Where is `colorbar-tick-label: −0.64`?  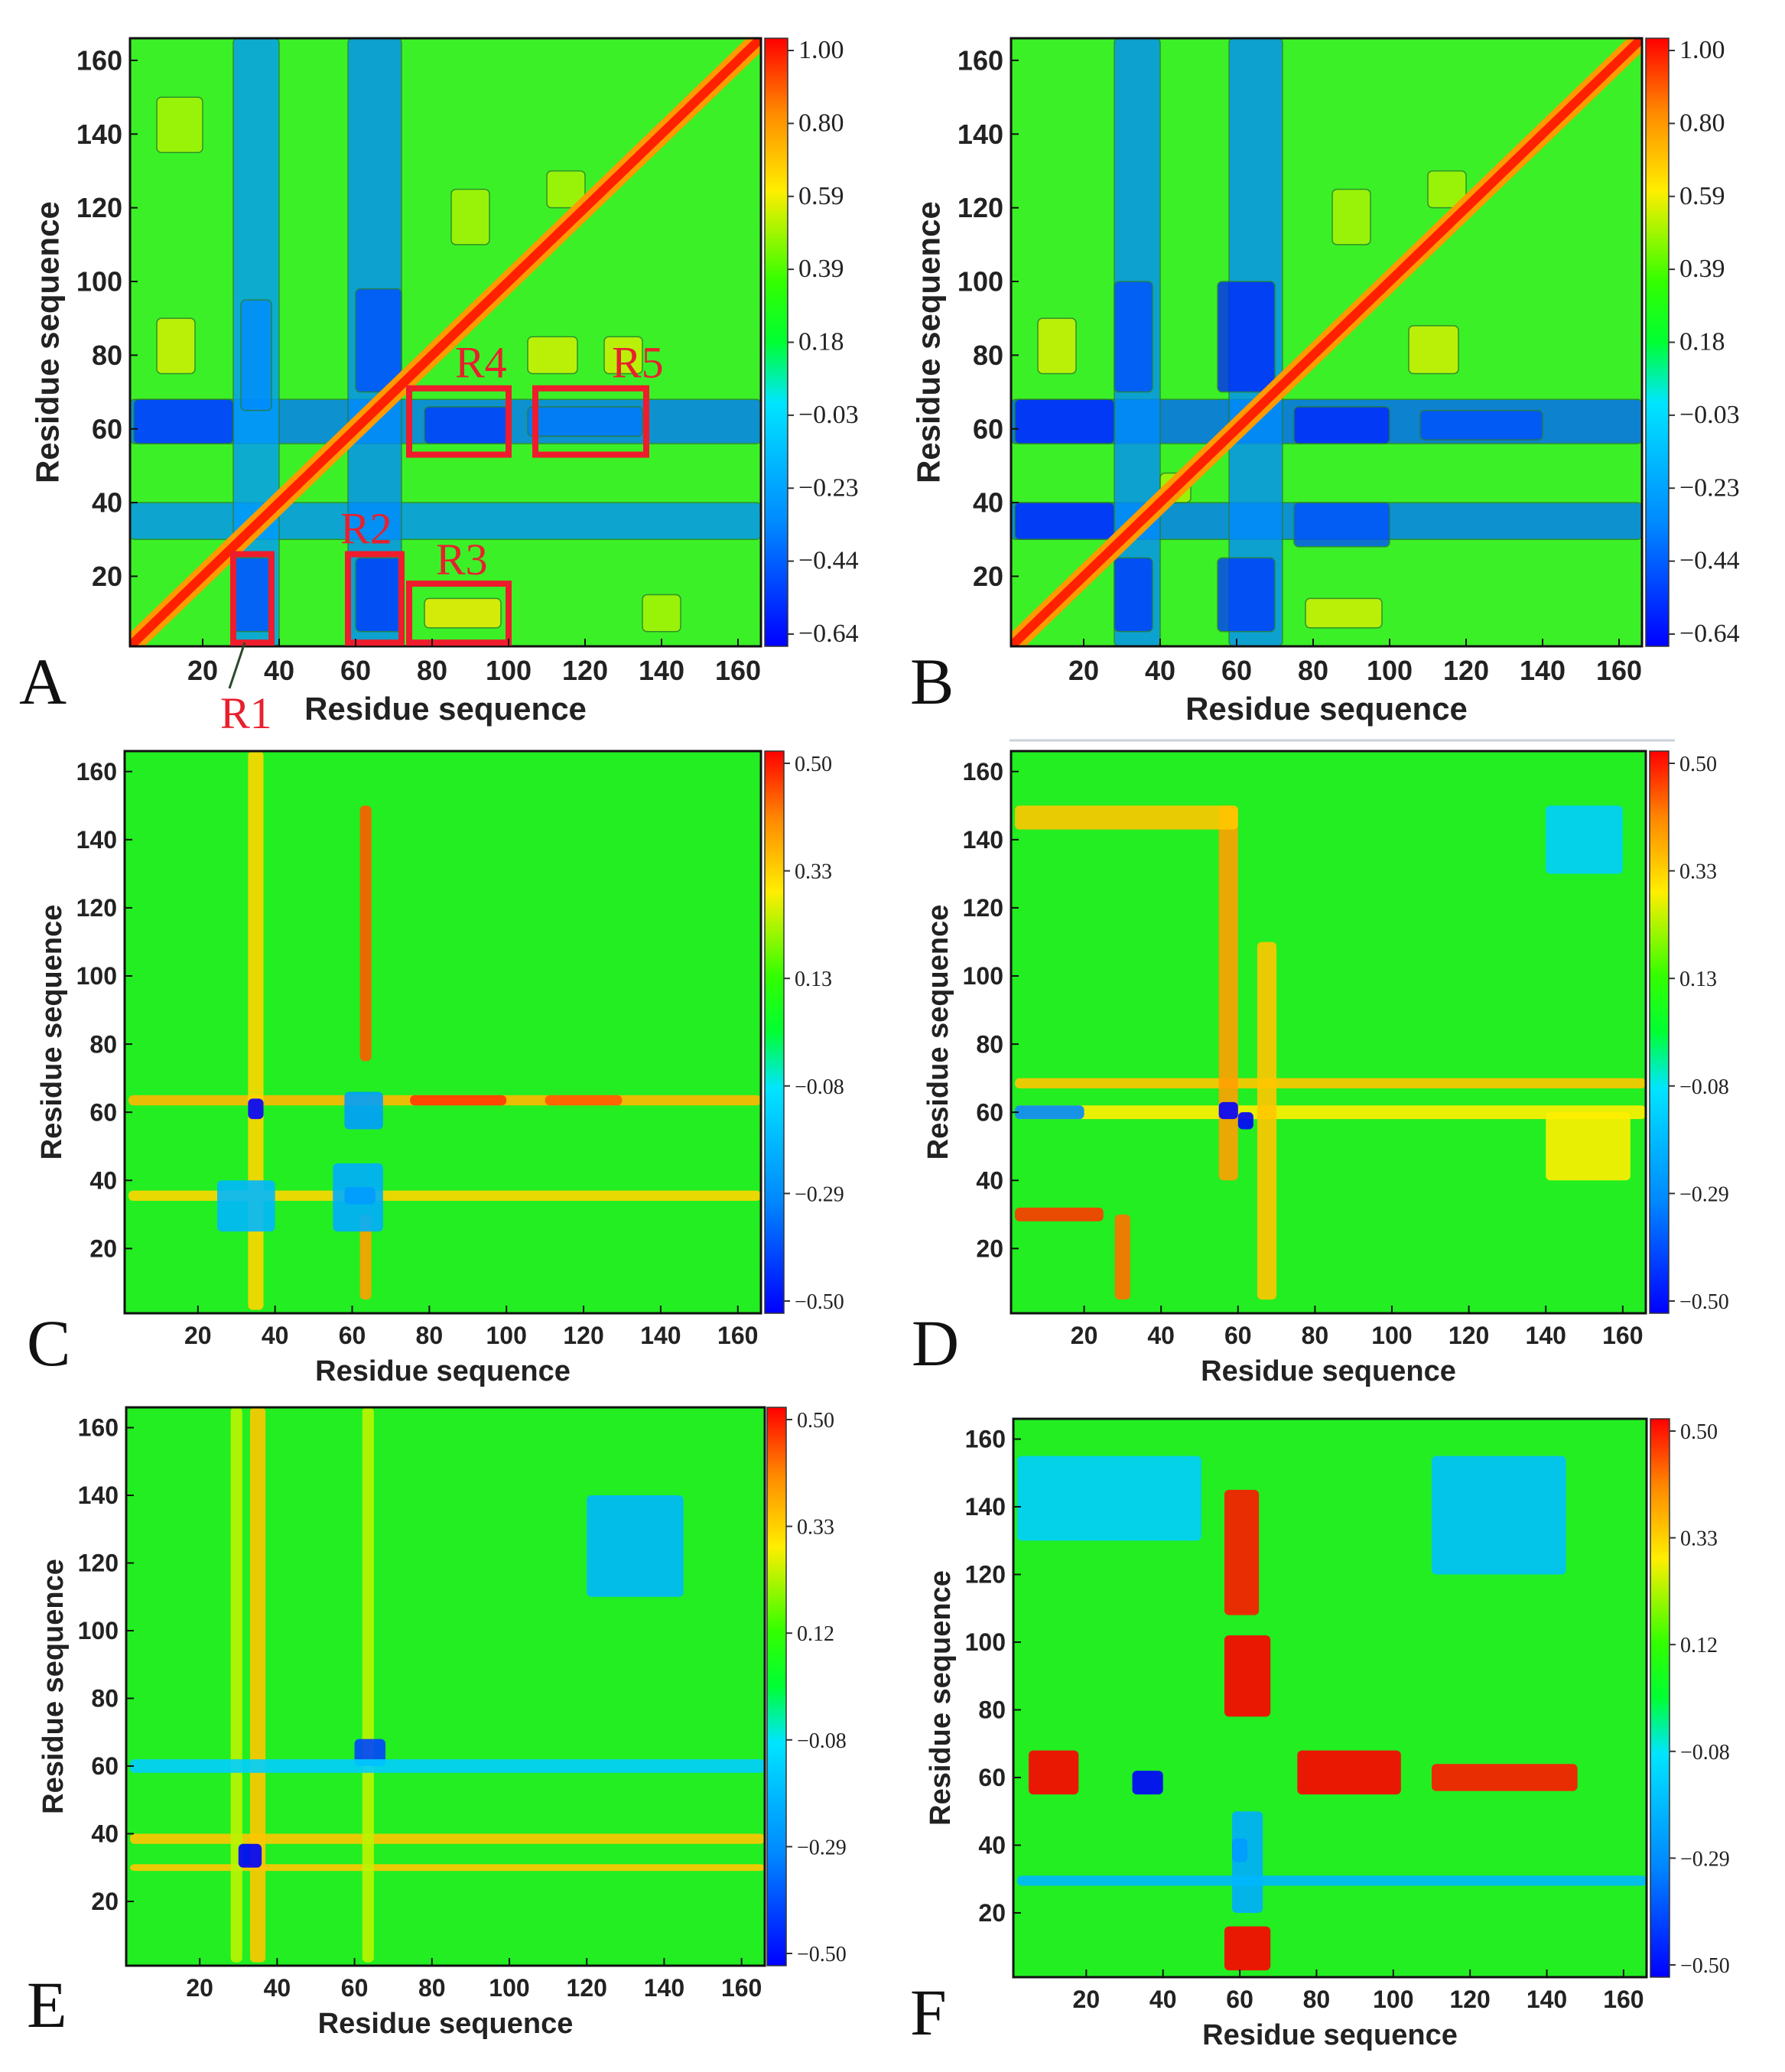 colorbar-tick-label: −0.64 is located at coordinates (828, 634).